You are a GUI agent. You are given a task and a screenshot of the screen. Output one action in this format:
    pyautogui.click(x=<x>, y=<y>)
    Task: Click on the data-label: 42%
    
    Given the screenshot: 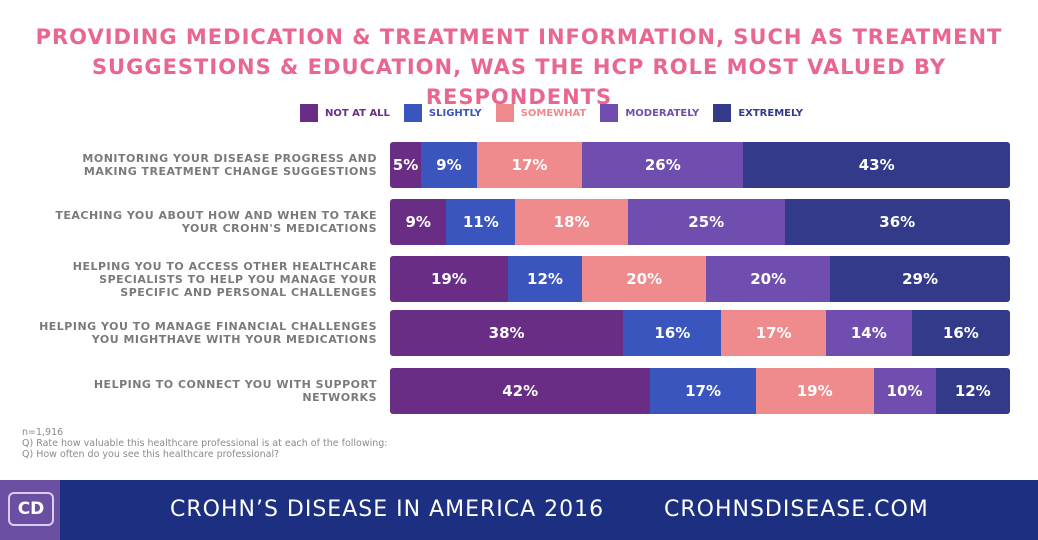 What is the action you would take?
    pyautogui.click(x=520, y=391)
    